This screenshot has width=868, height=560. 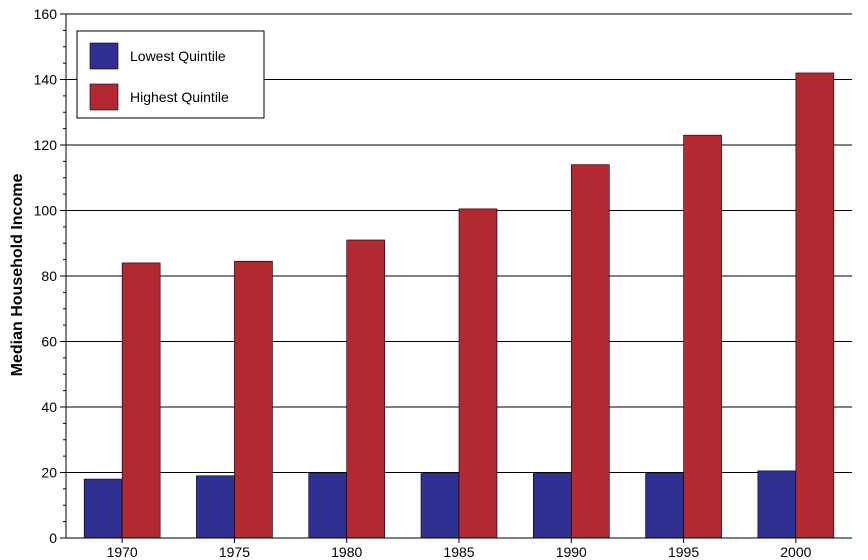 I want to click on y-tick-label: 120, so click(x=46, y=145).